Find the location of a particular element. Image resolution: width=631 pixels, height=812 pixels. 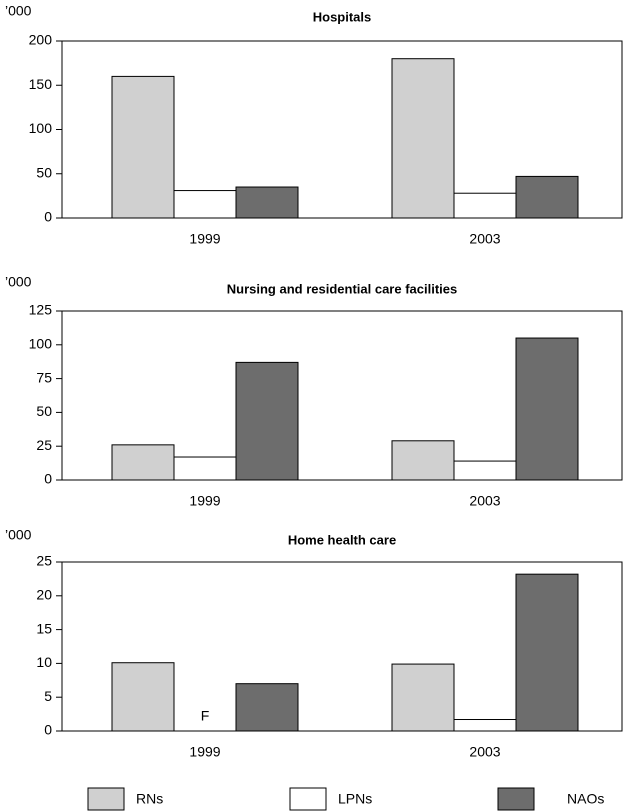

legend-label: NAOs is located at coordinates (585, 799).